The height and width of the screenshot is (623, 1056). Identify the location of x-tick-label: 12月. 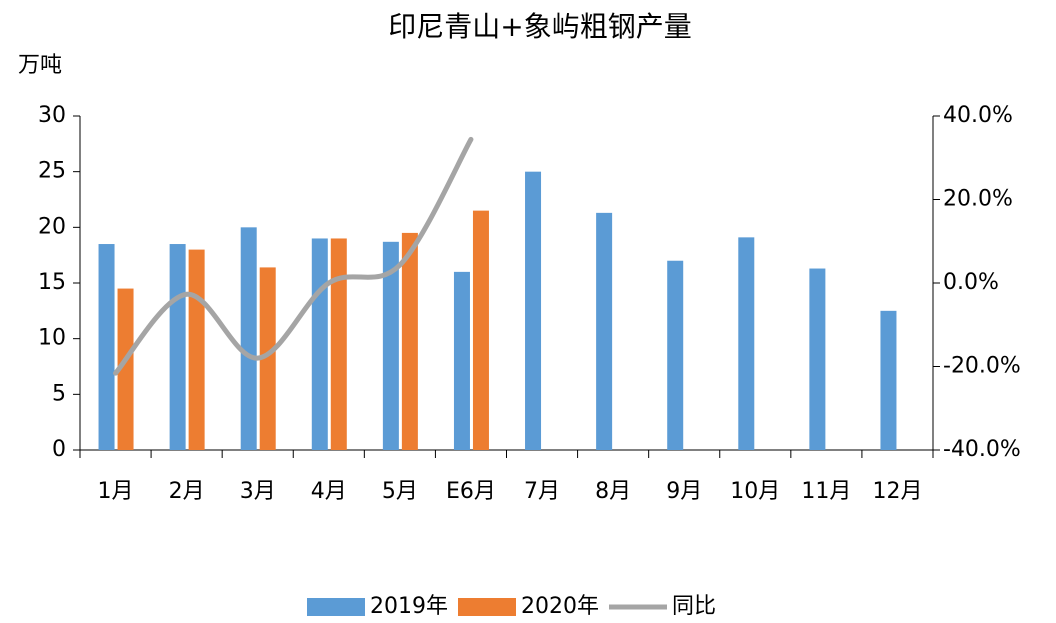
(897, 491).